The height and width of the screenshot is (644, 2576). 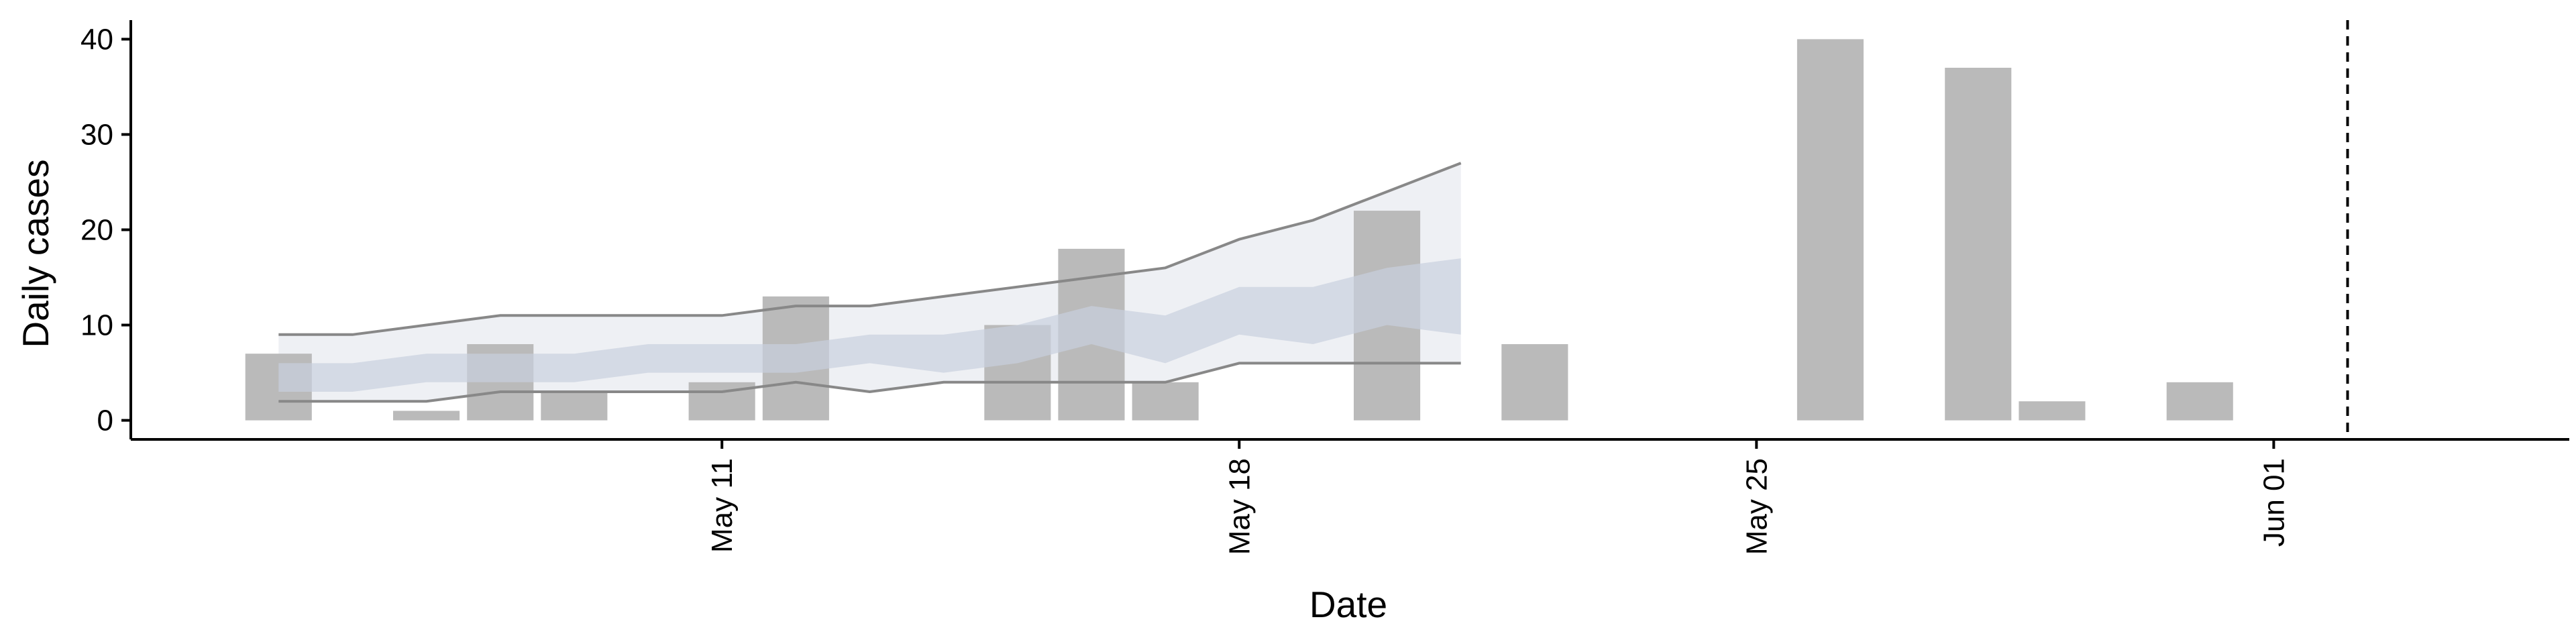 I want to click on projection-inner-band-layer, so click(x=869, y=325).